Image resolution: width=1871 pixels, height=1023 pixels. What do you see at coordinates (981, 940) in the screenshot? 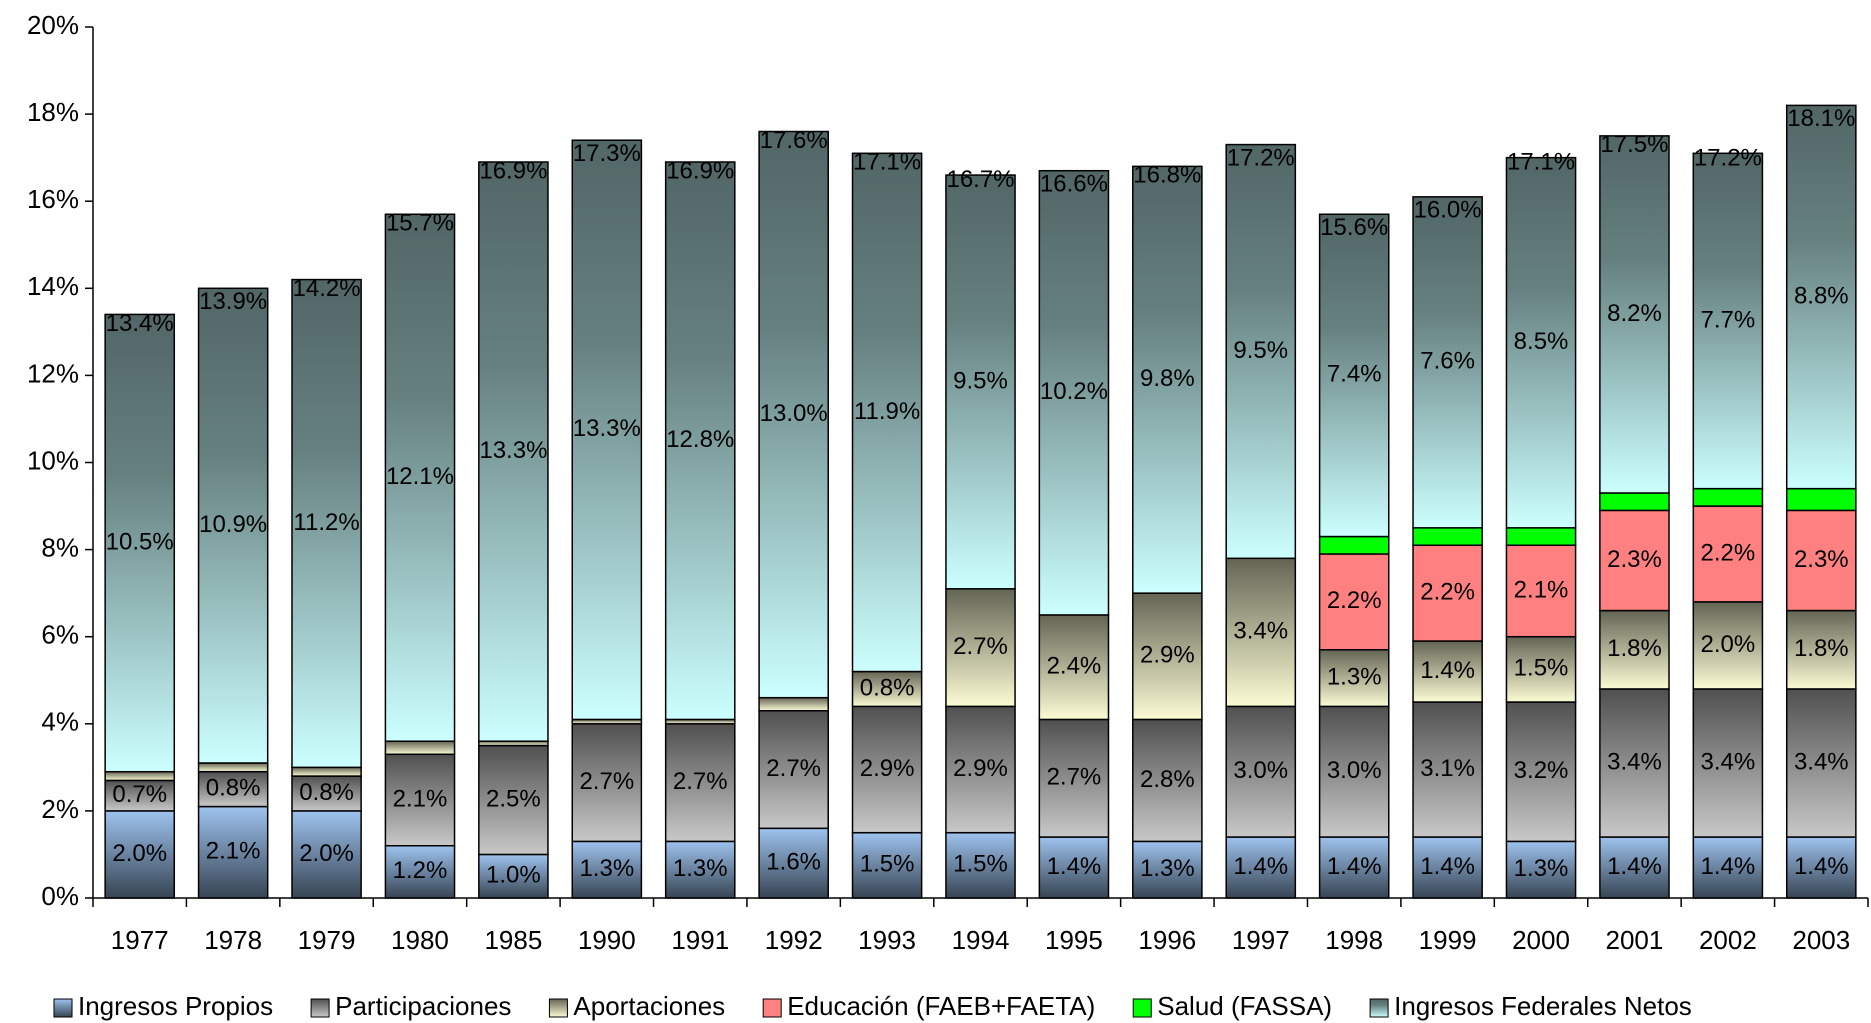
I see `x-tick-label: 1994` at bounding box center [981, 940].